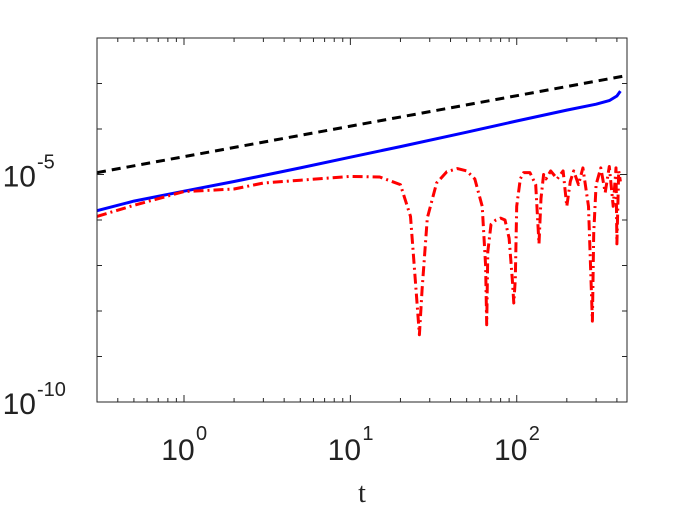 This screenshot has width=692, height=519. What do you see at coordinates (201, 434) in the screenshot?
I see `x-tick-exponent: 0` at bounding box center [201, 434].